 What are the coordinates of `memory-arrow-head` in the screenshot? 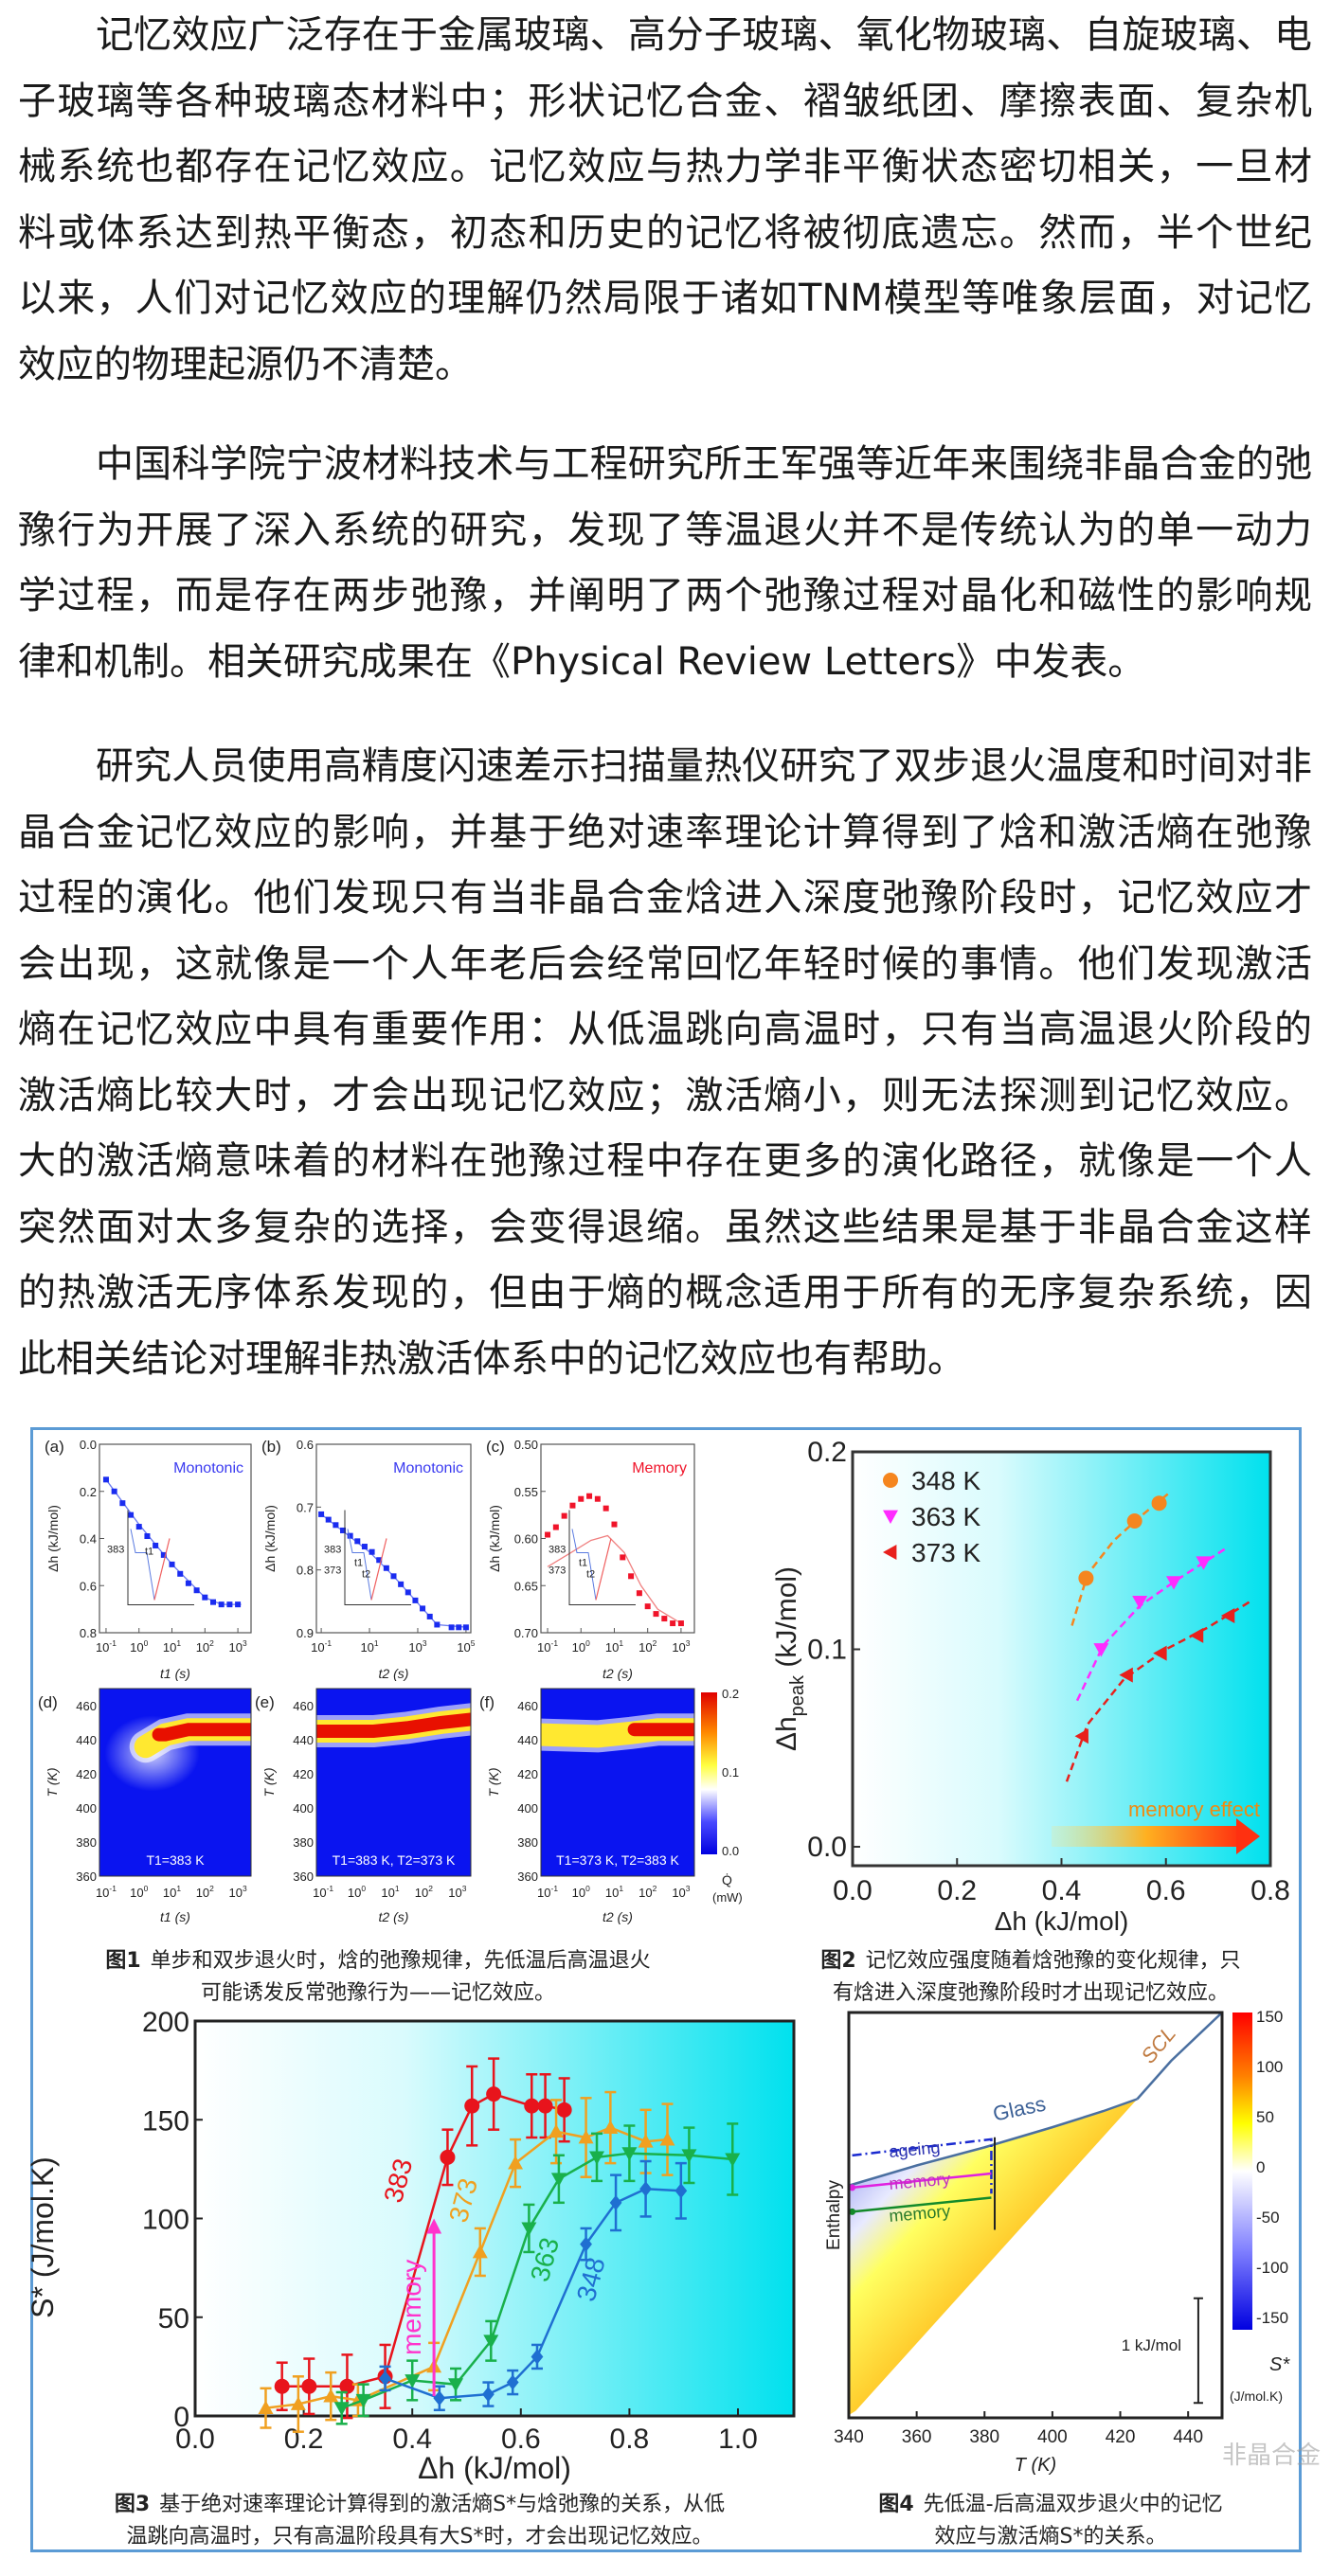 It's located at (434, 2226).